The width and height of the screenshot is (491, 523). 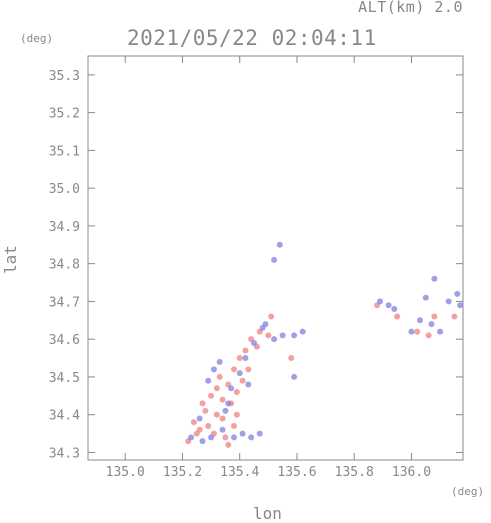 I want to click on y-tick-label: 34.9, so click(x=64, y=227).